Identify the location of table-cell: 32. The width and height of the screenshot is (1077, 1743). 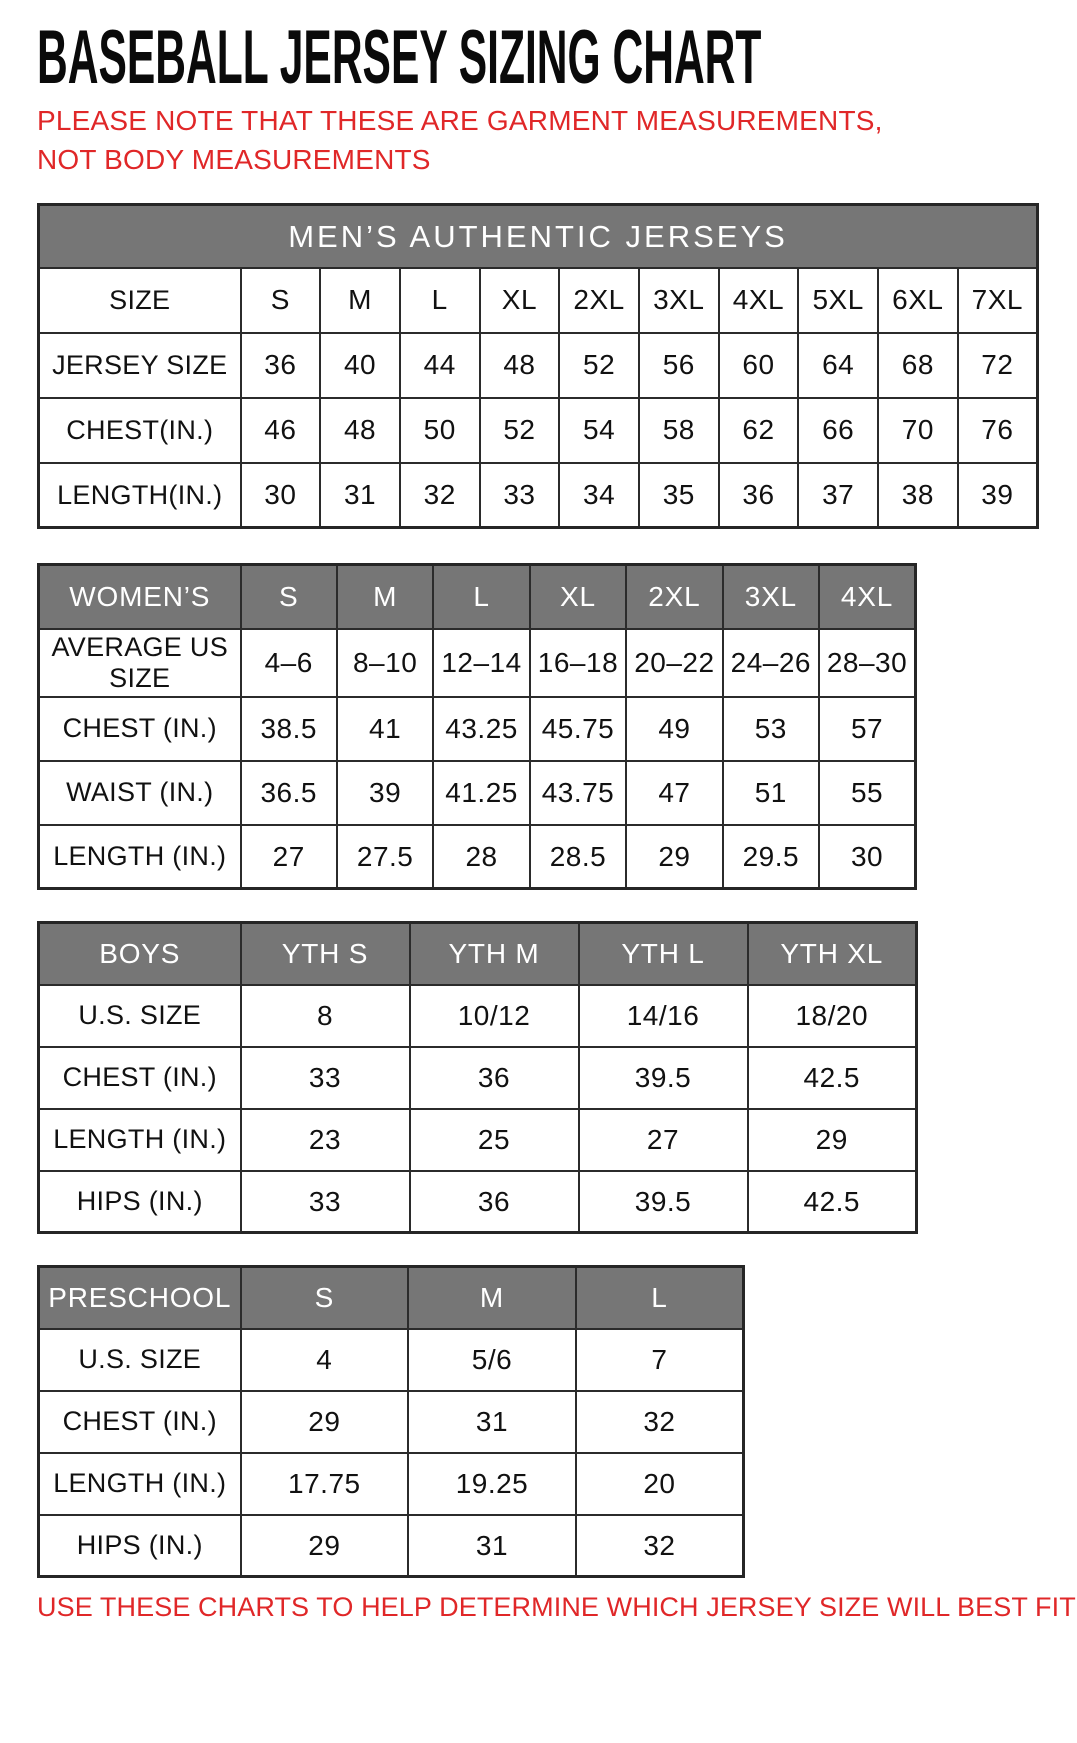
(659, 1545).